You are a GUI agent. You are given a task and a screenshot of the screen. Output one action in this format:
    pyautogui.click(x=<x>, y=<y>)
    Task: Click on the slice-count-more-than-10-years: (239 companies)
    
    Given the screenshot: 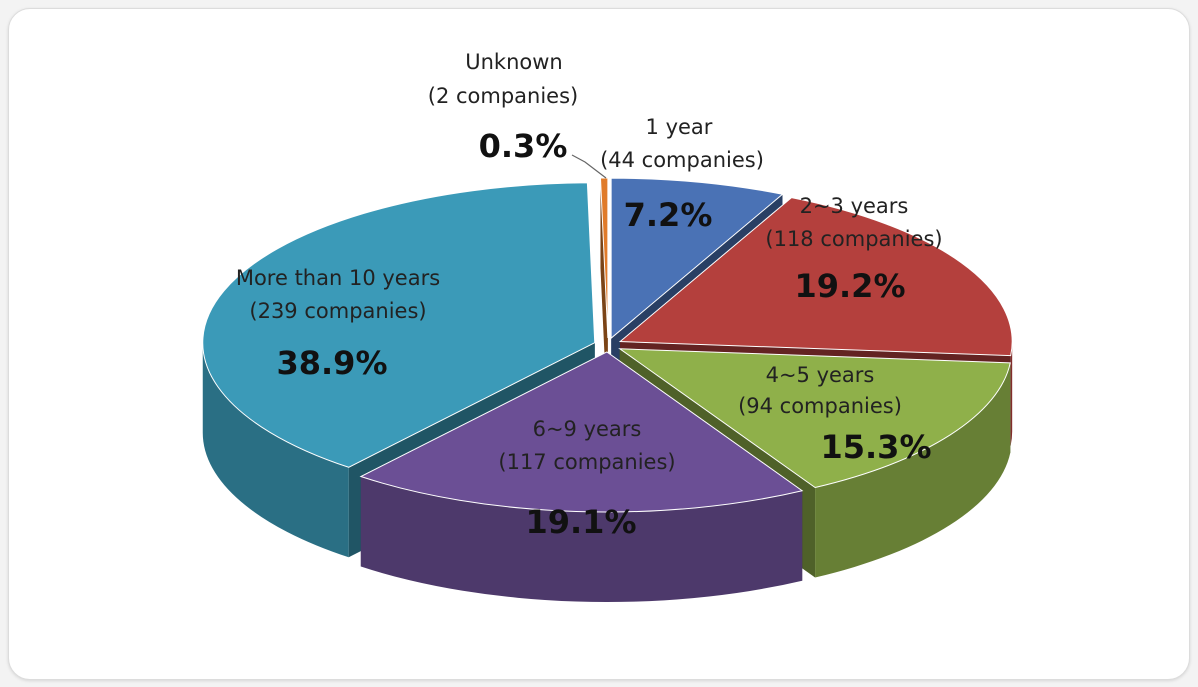 What is the action you would take?
    pyautogui.click(x=337, y=311)
    